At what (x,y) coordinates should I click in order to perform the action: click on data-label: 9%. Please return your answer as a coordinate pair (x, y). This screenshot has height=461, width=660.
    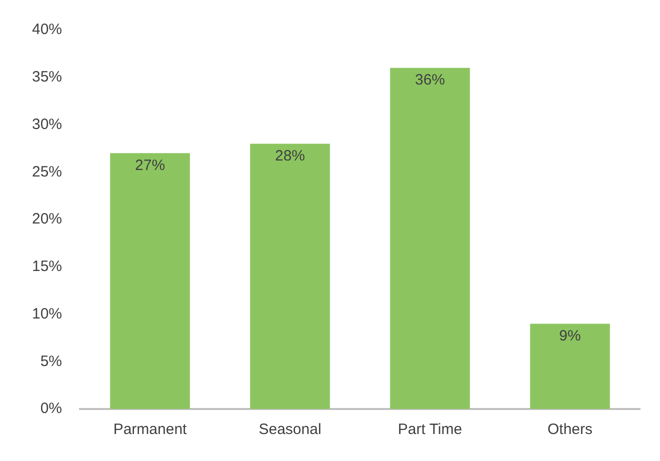
    Looking at the image, I should click on (570, 335).